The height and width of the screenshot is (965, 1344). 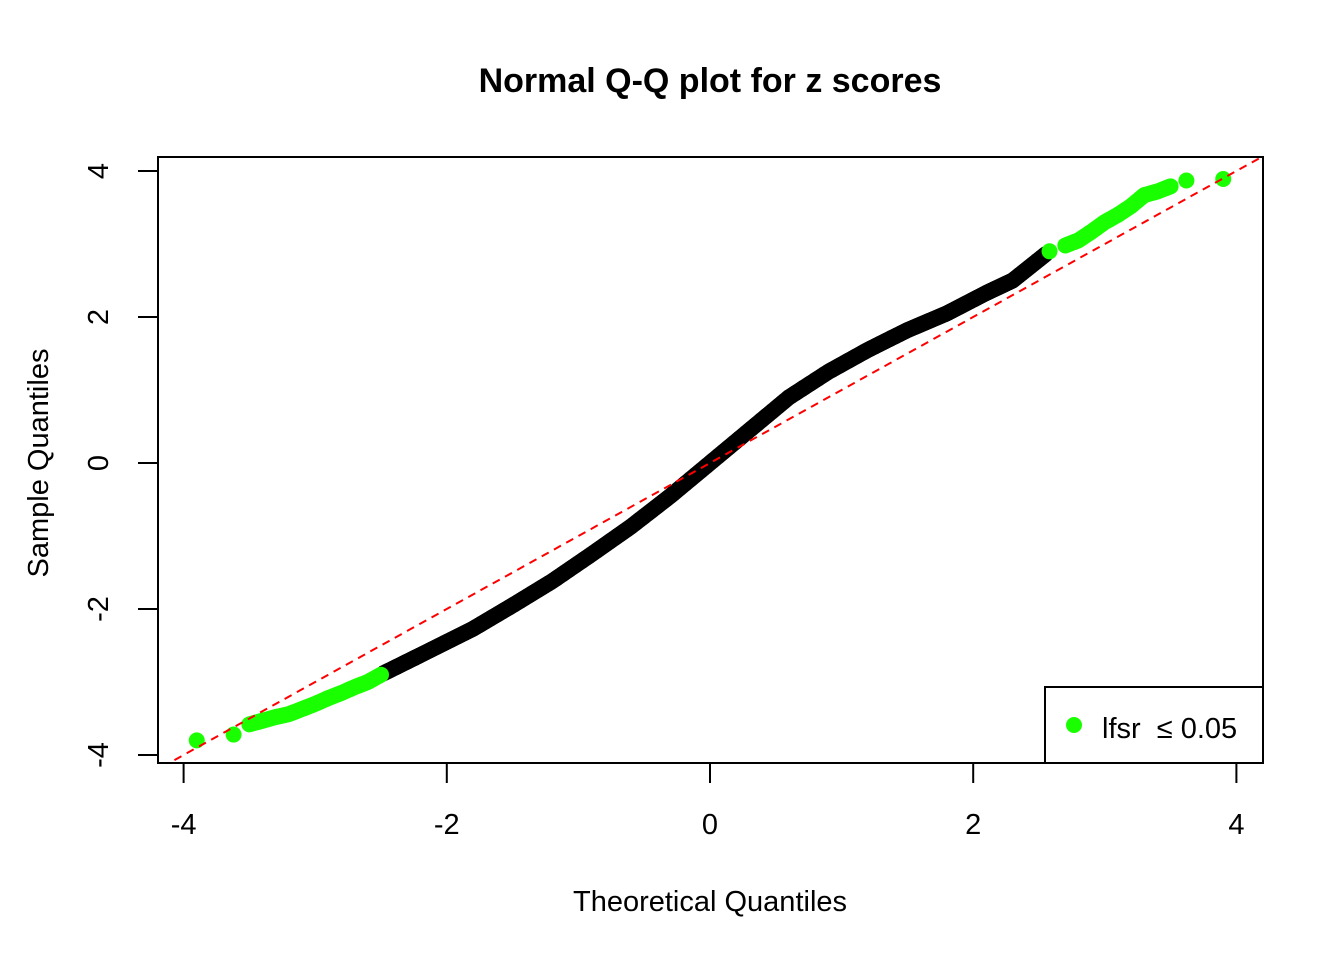 I want to click on x-axis-label: Theoretical Quantiles, so click(x=710, y=902).